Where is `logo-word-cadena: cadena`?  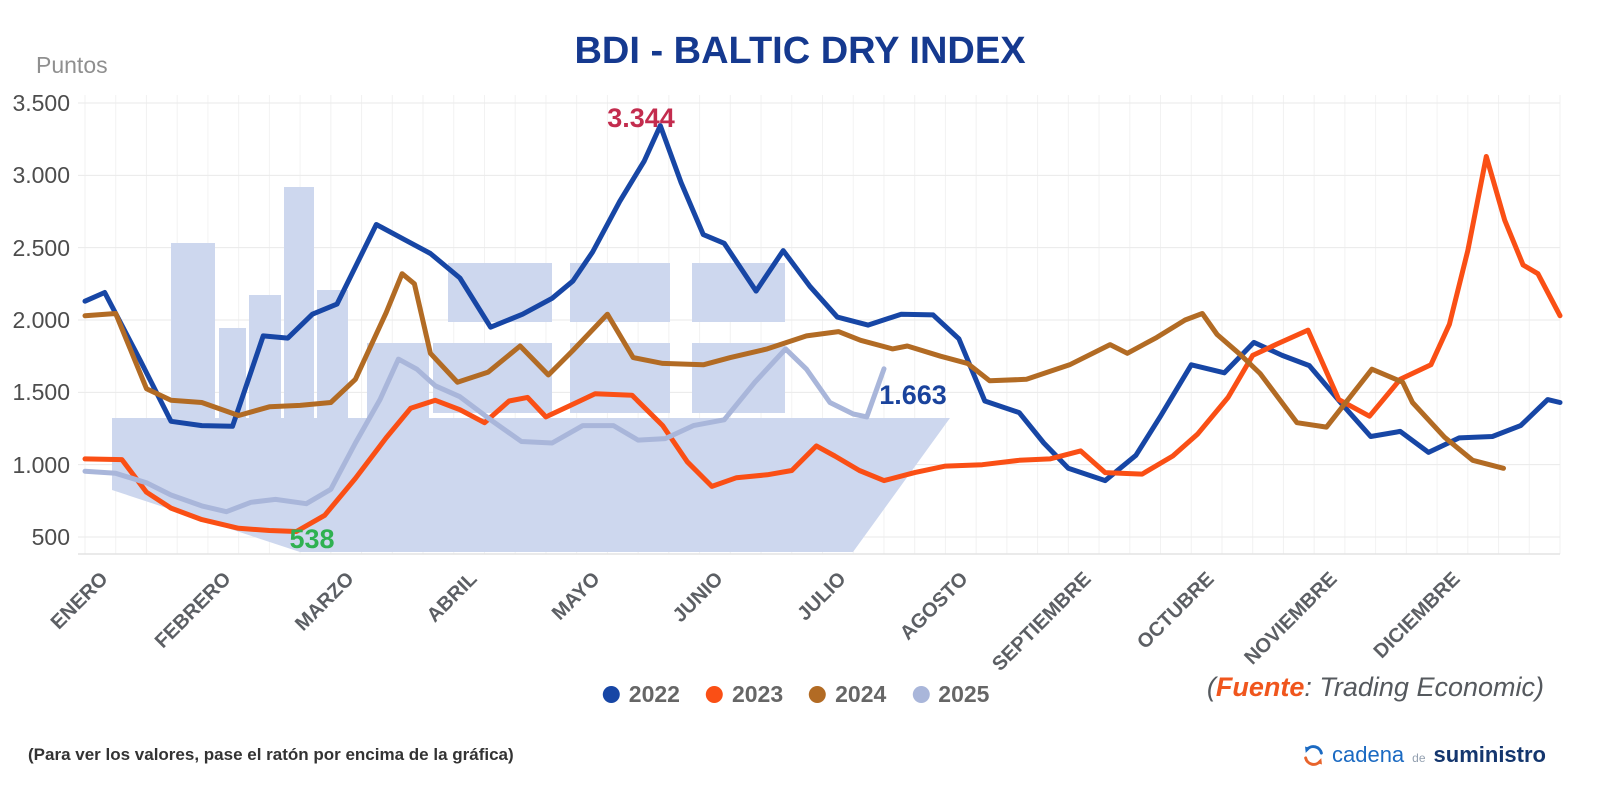 logo-word-cadena: cadena is located at coordinates (1368, 754).